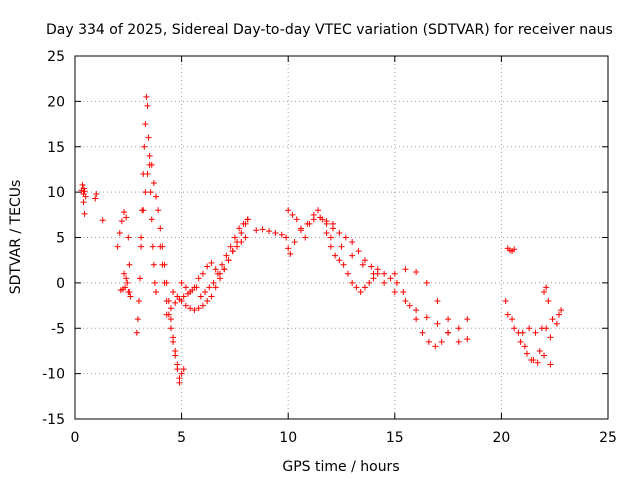 This screenshot has height=480, width=640. I want to click on y-tick-label: -10, so click(53, 375).